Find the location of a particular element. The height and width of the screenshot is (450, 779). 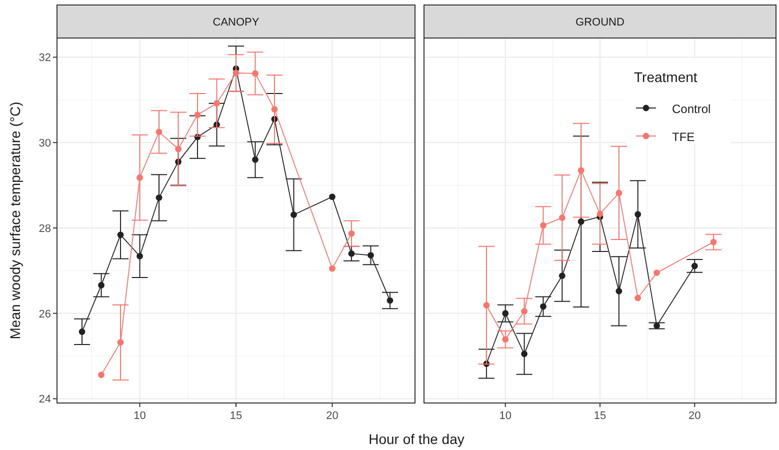

chart-title: GROUND is located at coordinates (600, 22).